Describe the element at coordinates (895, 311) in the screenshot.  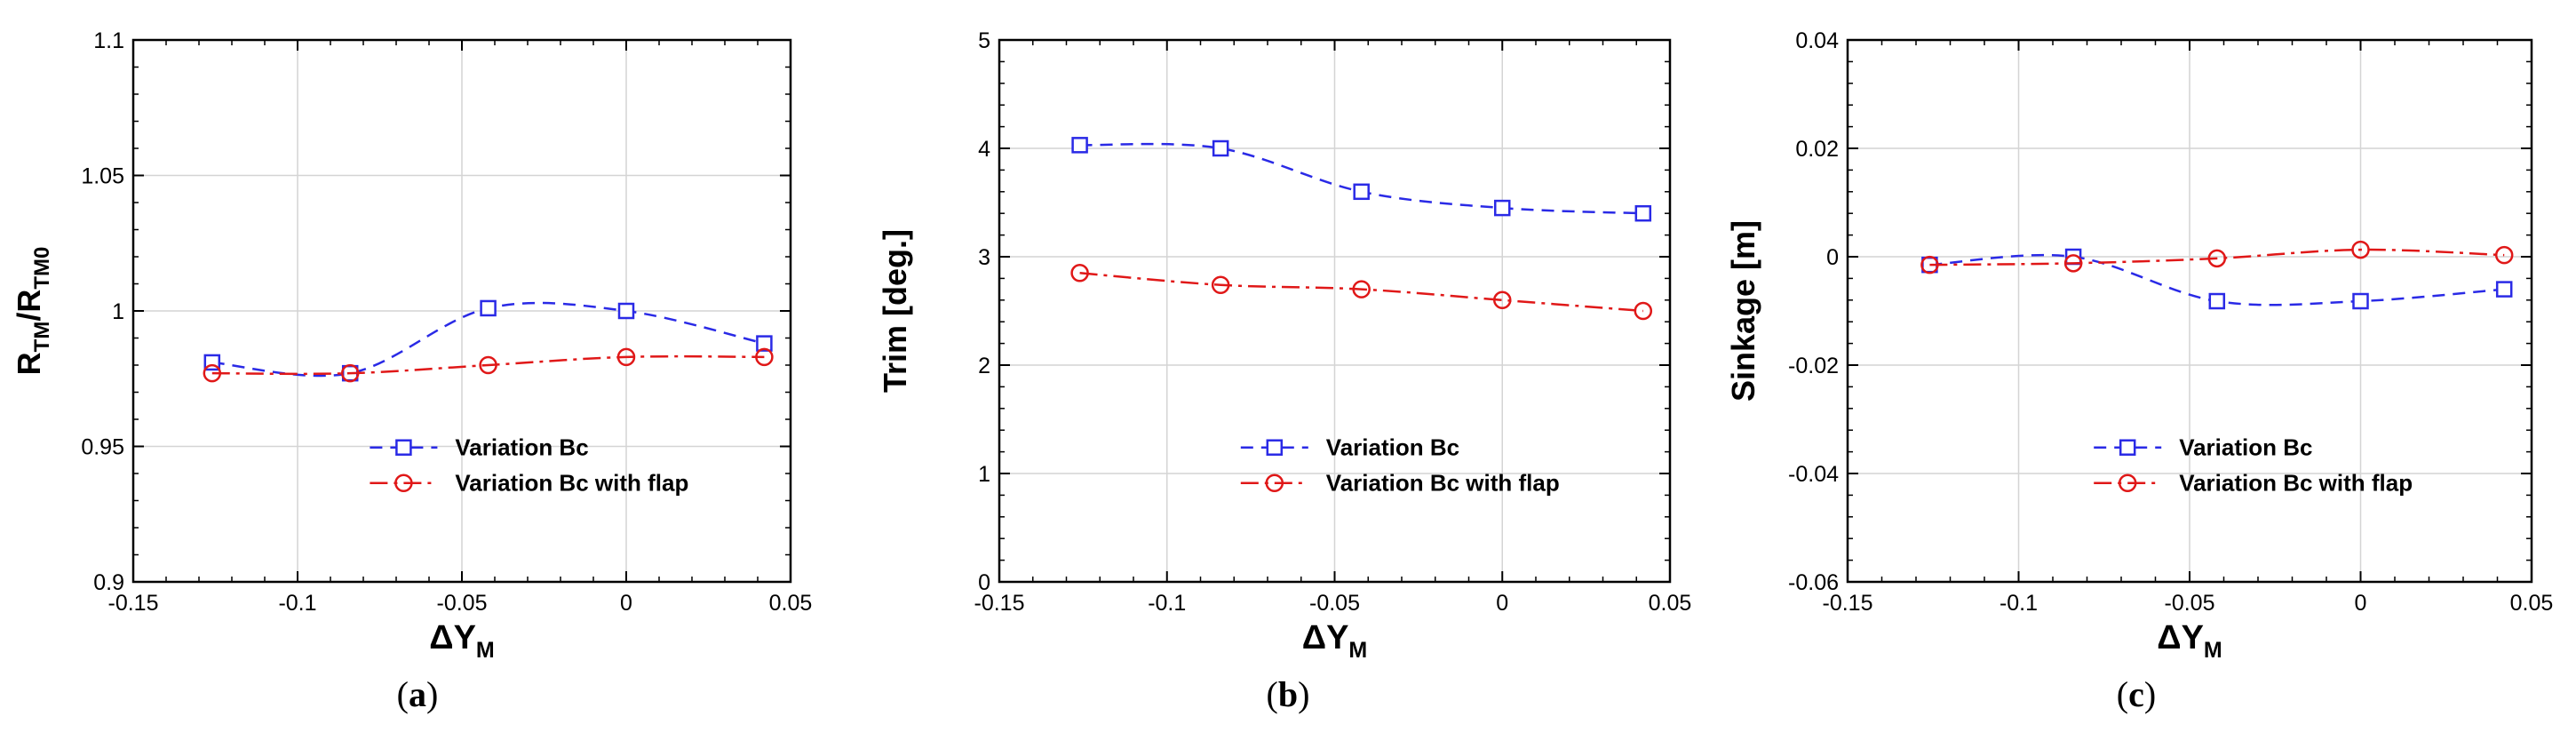
I see `y-axis-title: Trim [deg.]` at that location.